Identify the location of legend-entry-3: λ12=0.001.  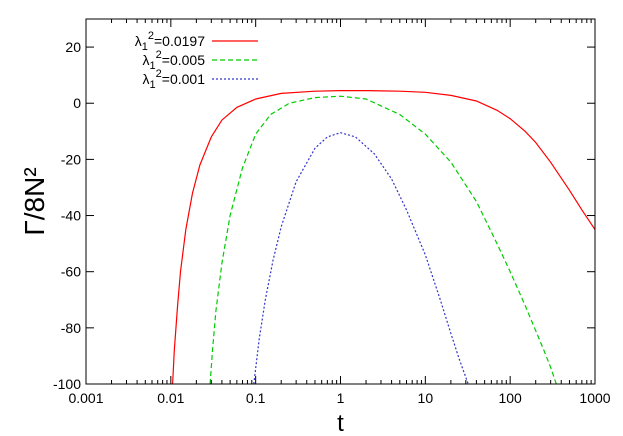
(200, 79).